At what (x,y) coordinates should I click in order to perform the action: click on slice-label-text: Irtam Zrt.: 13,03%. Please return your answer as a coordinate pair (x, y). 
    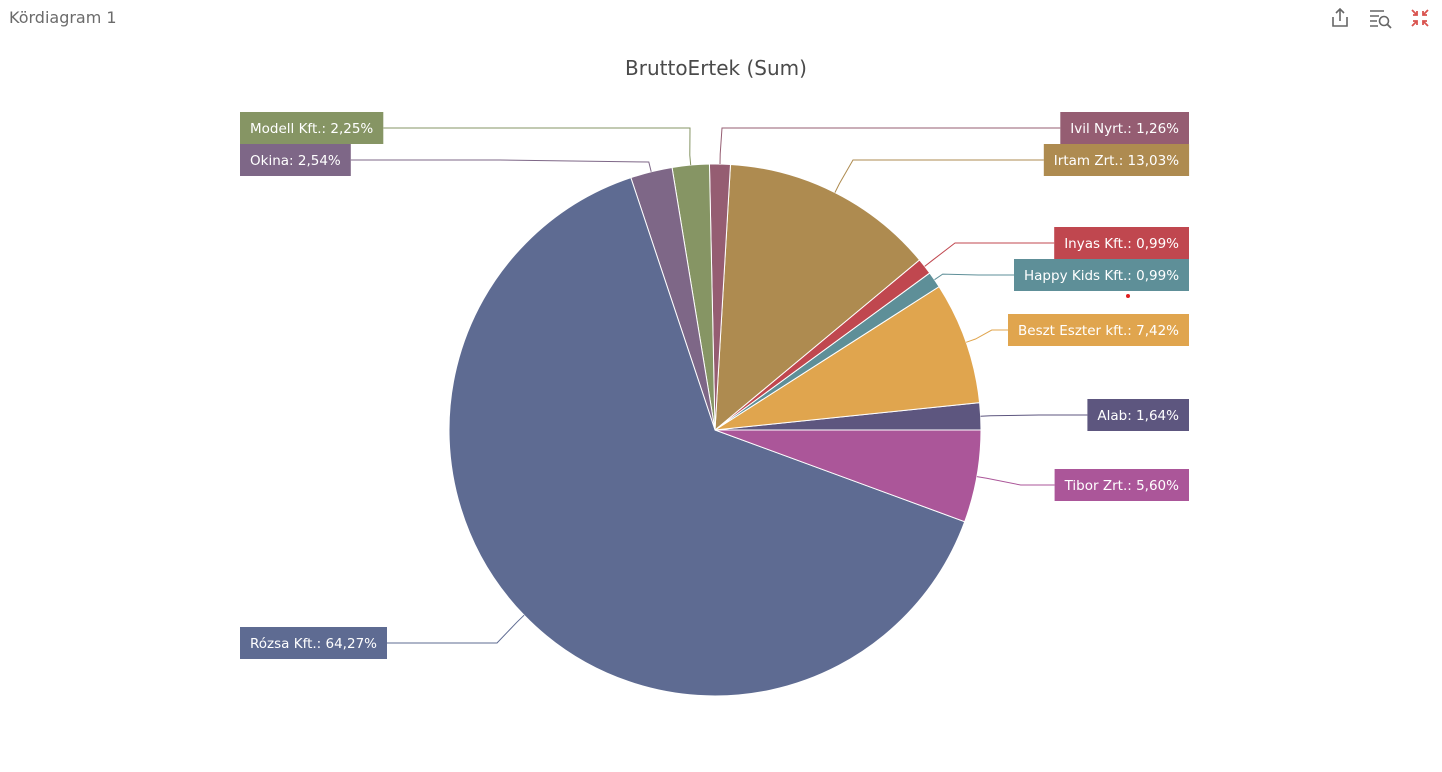
    Looking at the image, I should click on (1116, 161).